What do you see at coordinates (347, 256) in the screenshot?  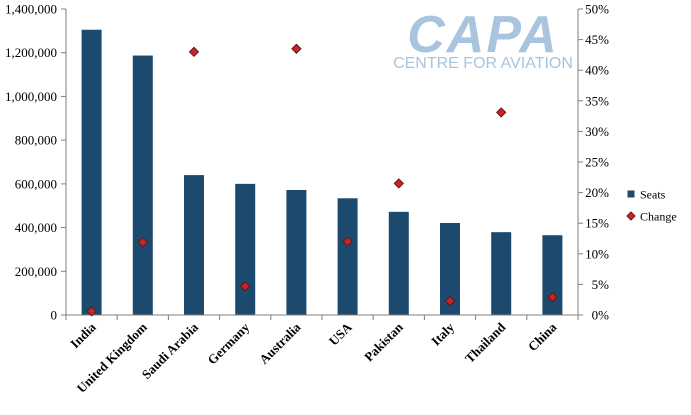 I see `bar-usa` at bounding box center [347, 256].